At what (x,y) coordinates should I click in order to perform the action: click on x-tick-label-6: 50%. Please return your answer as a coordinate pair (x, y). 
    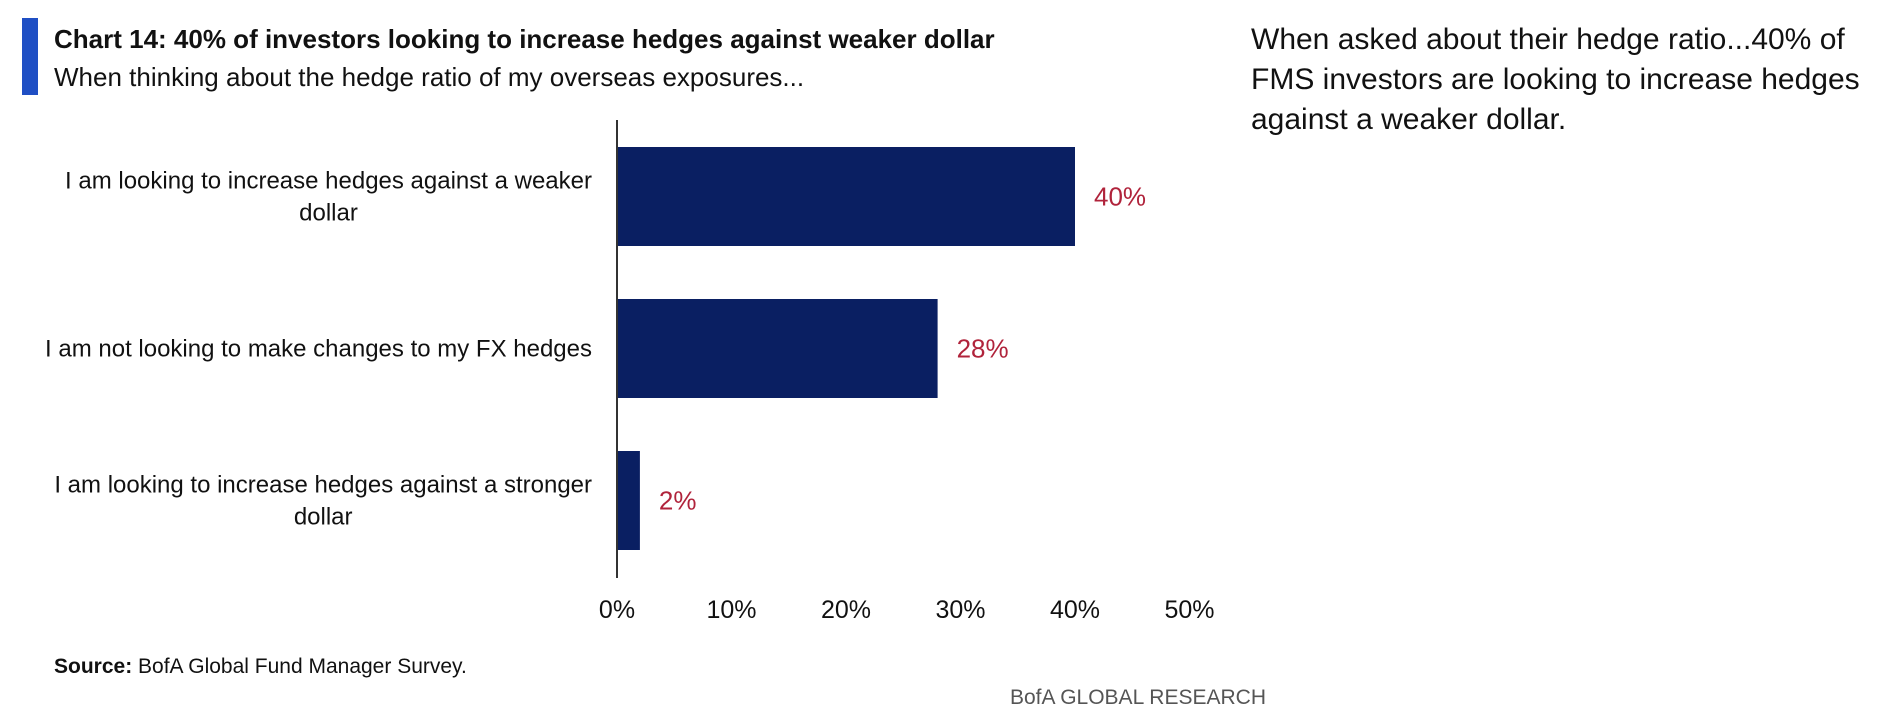
    Looking at the image, I should click on (1189, 610).